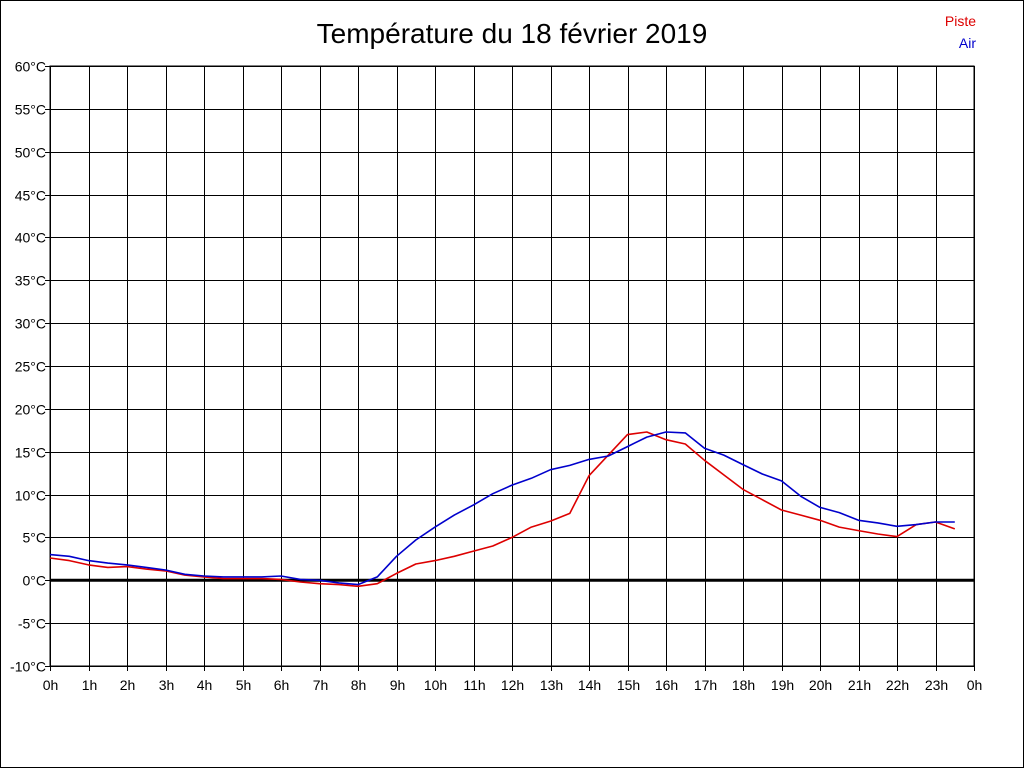  Describe the element at coordinates (398, 685) in the screenshot. I see `x-tick-label: 9h` at that location.